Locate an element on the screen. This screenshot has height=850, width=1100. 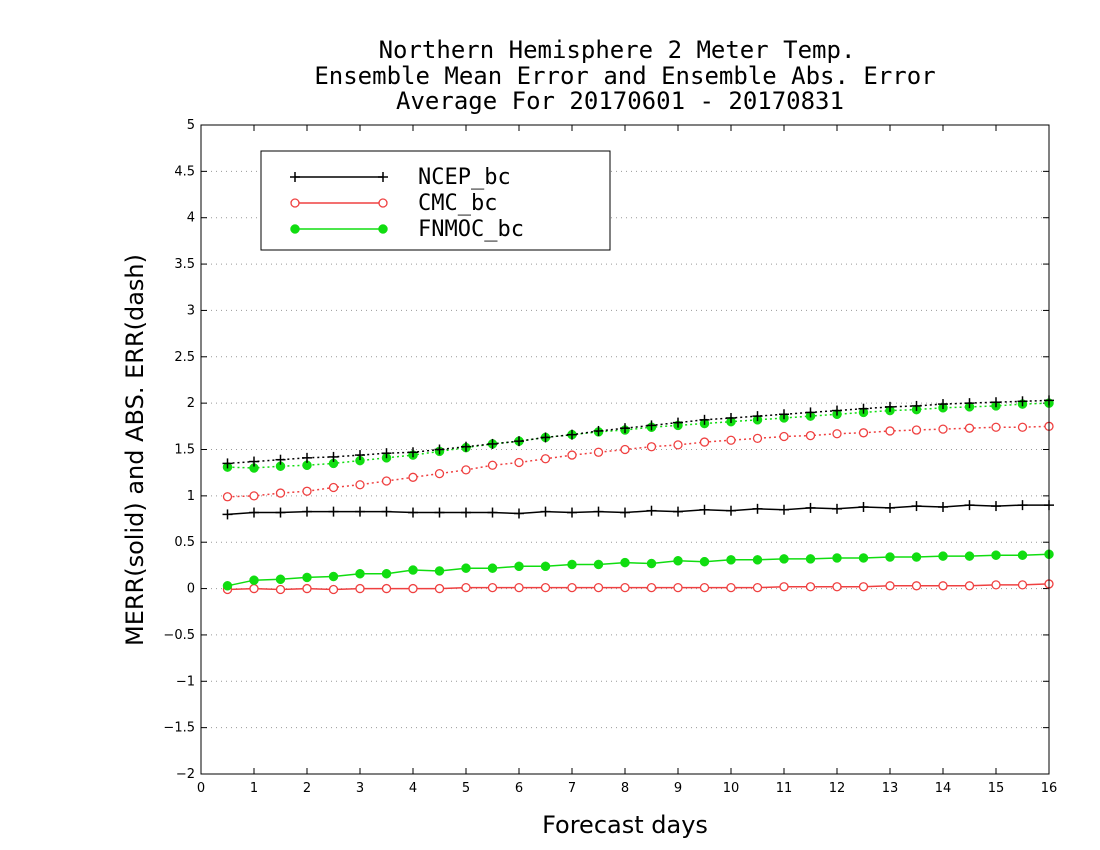
series-ncep-bc-abs-err is located at coordinates (638, 432).